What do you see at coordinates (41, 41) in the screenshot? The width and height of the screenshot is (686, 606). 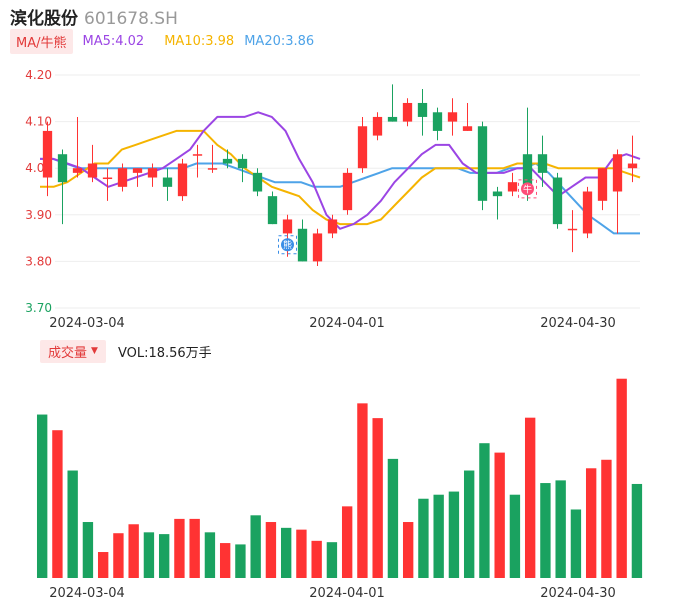 I see `ma-indicator-button: MA/牛熊` at bounding box center [41, 41].